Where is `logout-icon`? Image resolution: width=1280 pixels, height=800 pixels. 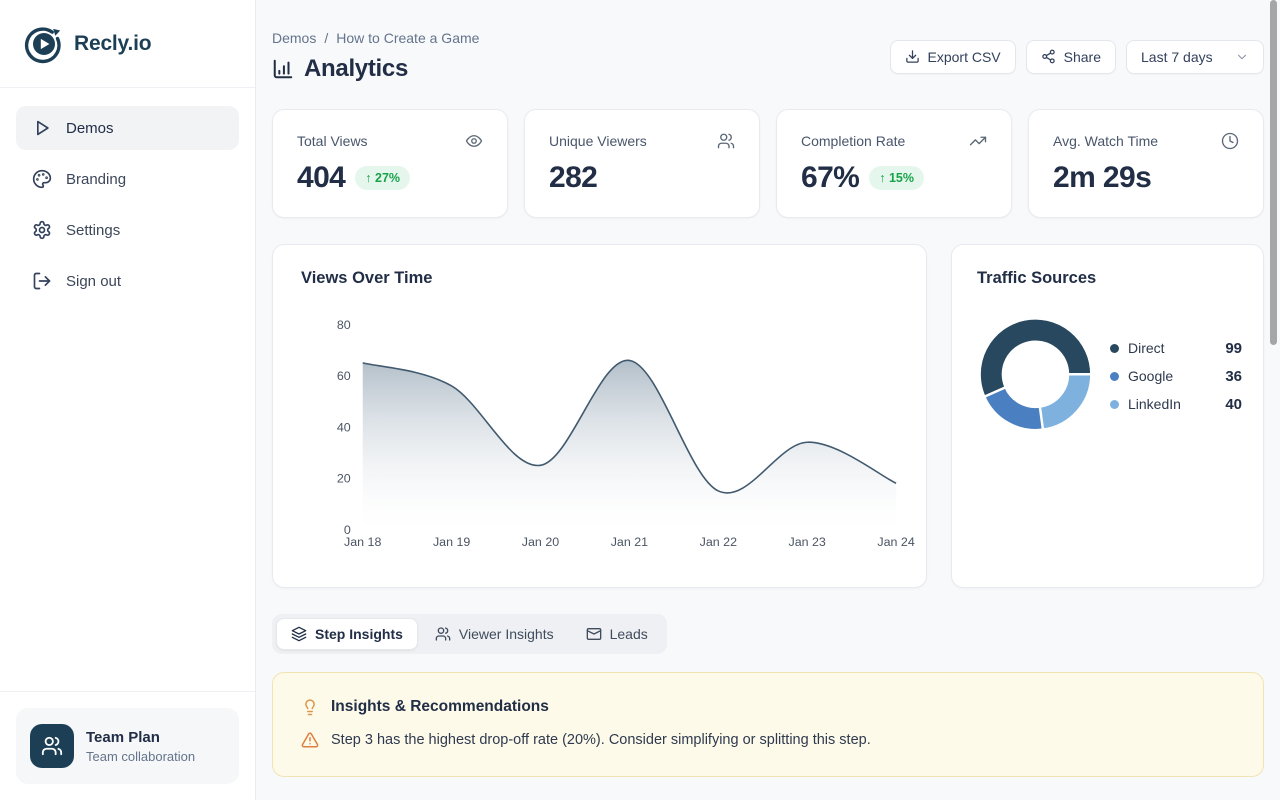
logout-icon is located at coordinates (42, 281).